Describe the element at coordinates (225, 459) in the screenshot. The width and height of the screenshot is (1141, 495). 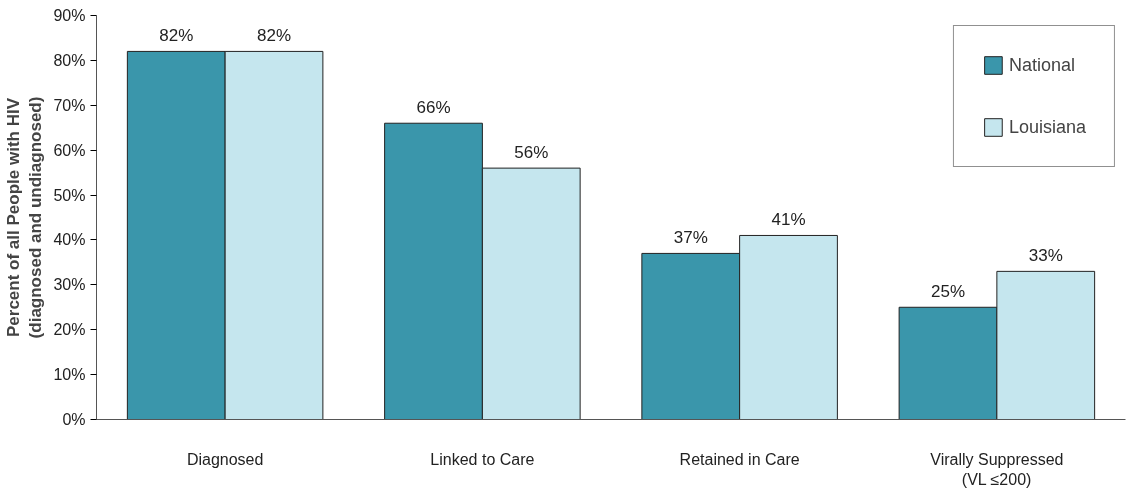
I see `x-tick-label: Diagnosed` at that location.